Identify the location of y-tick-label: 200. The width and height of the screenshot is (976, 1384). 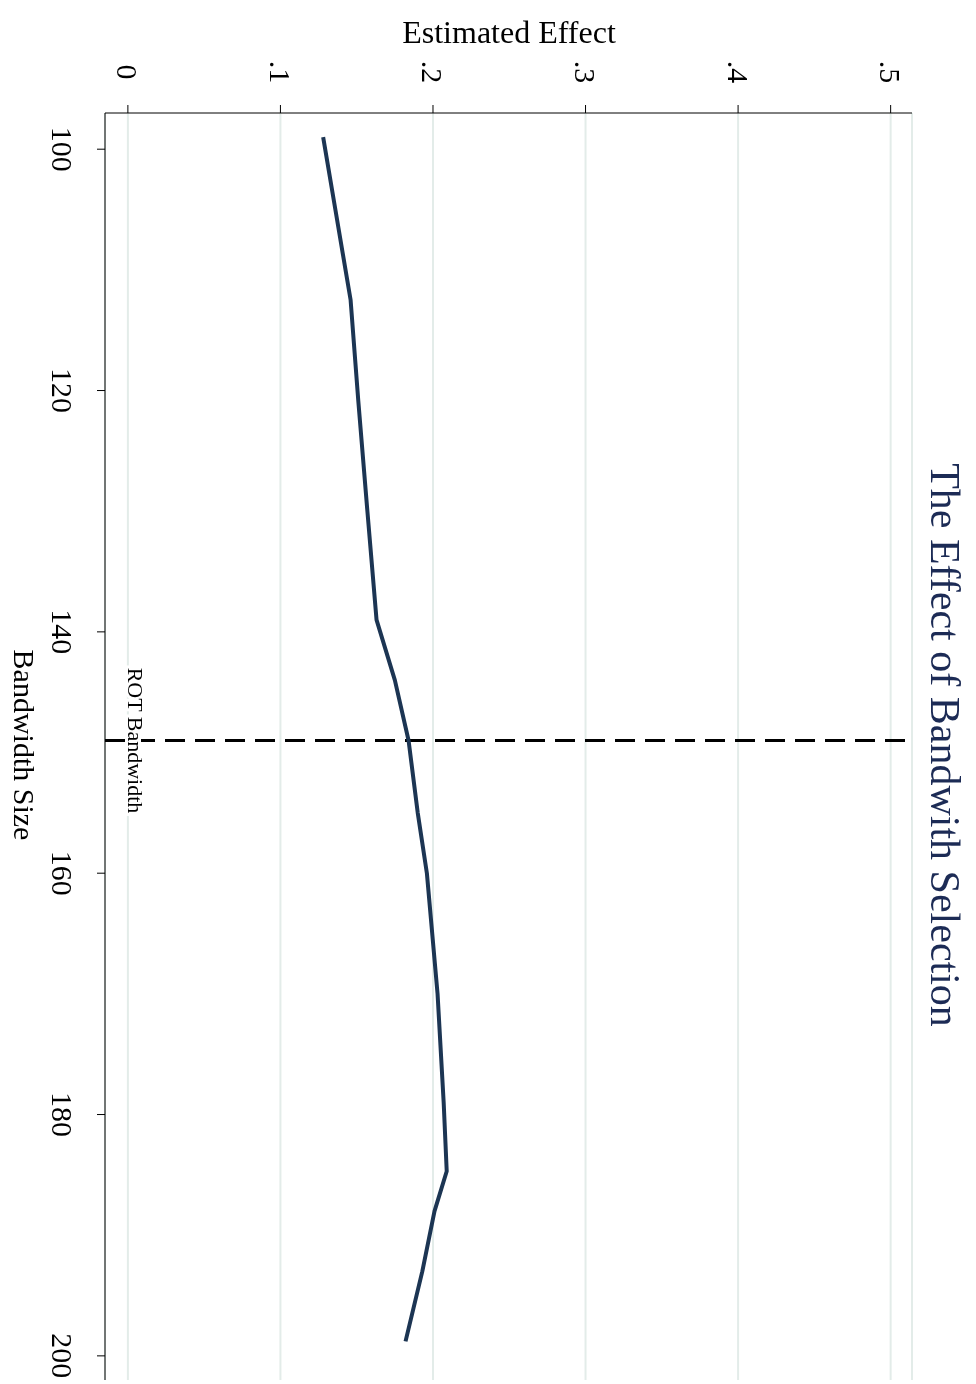
(62, 1356).